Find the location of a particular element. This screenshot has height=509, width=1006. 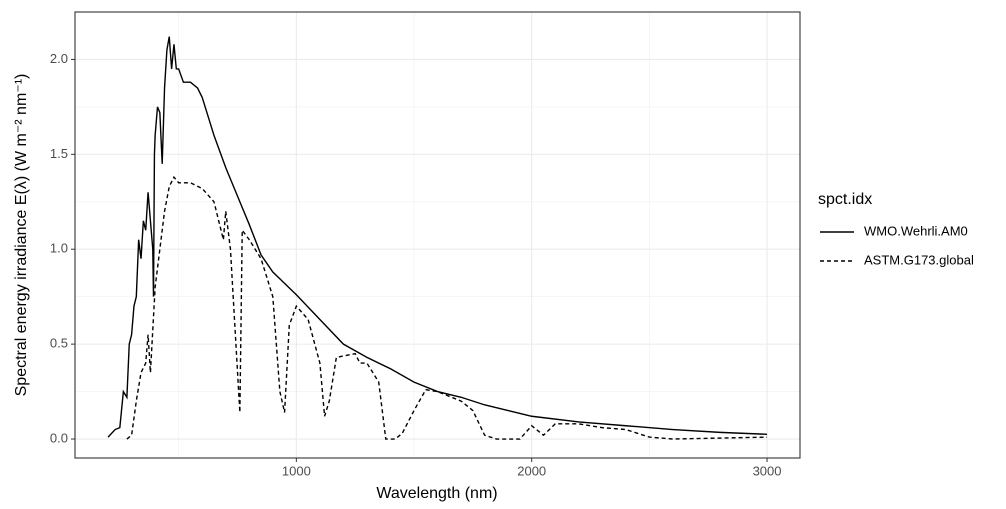

x-tick-label: 2000 is located at coordinates (531, 470).